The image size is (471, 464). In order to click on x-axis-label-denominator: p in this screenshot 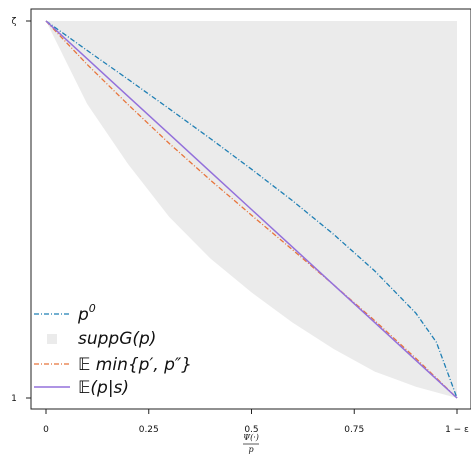, I will do `click(250, 449)`.